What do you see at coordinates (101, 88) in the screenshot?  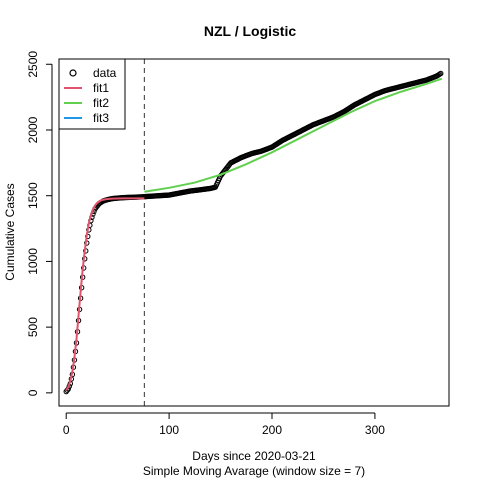 I see `legend-label-fit1: fit1` at bounding box center [101, 88].